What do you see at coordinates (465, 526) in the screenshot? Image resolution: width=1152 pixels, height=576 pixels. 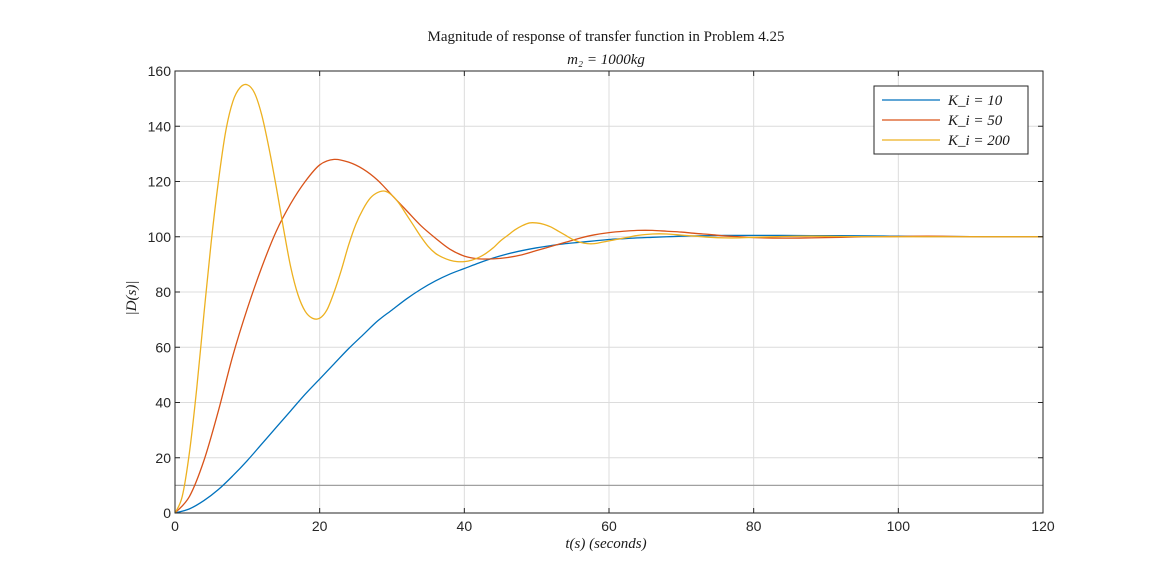 I see `x-tick-label: 40` at bounding box center [465, 526].